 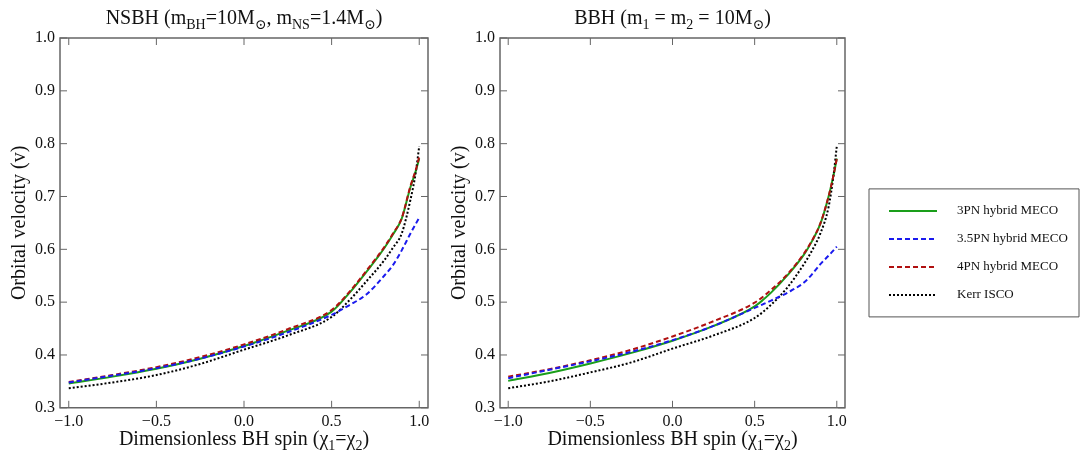 What do you see at coordinates (985, 294) in the screenshot?
I see `legend-label: Kerr ISCO` at bounding box center [985, 294].